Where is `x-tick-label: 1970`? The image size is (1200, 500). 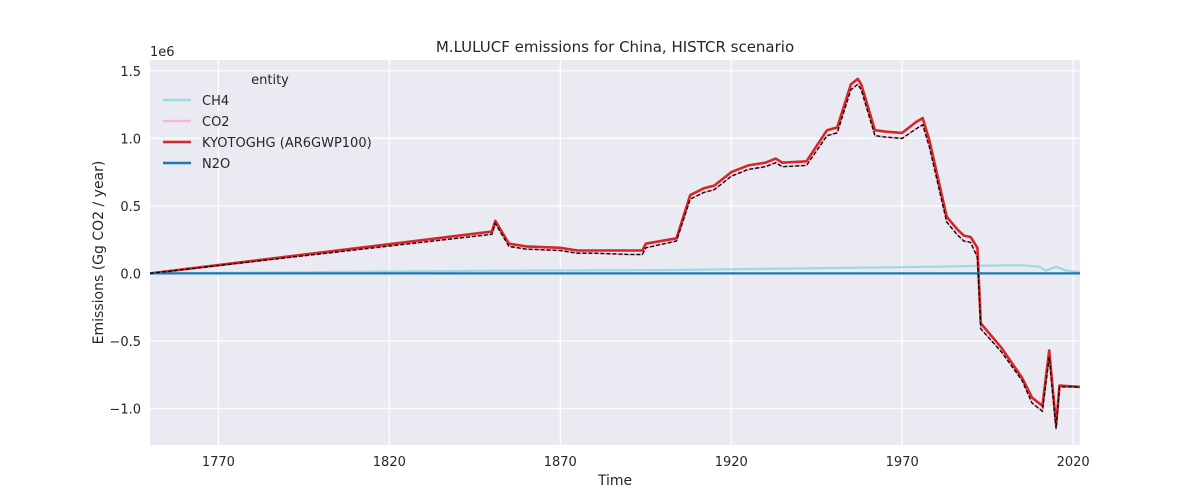 x-tick-label: 1970 is located at coordinates (902, 462).